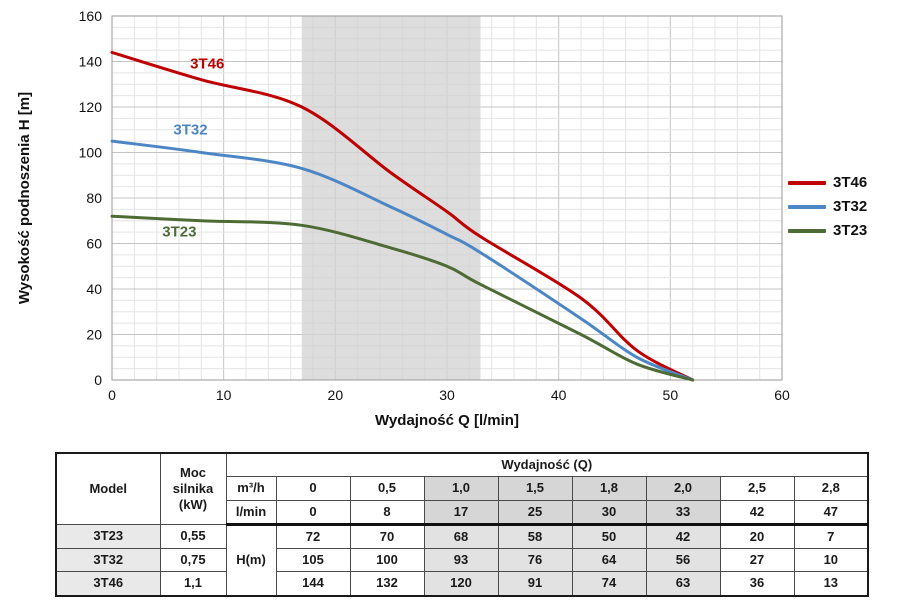  Describe the element at coordinates (251, 488) in the screenshot. I see `unit-m3h: m³/h` at that location.